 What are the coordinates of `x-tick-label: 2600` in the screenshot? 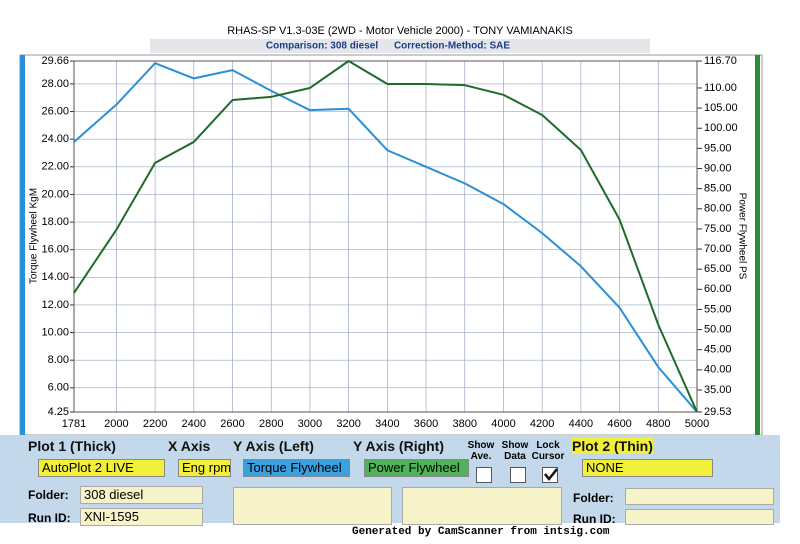 It's located at (232, 424).